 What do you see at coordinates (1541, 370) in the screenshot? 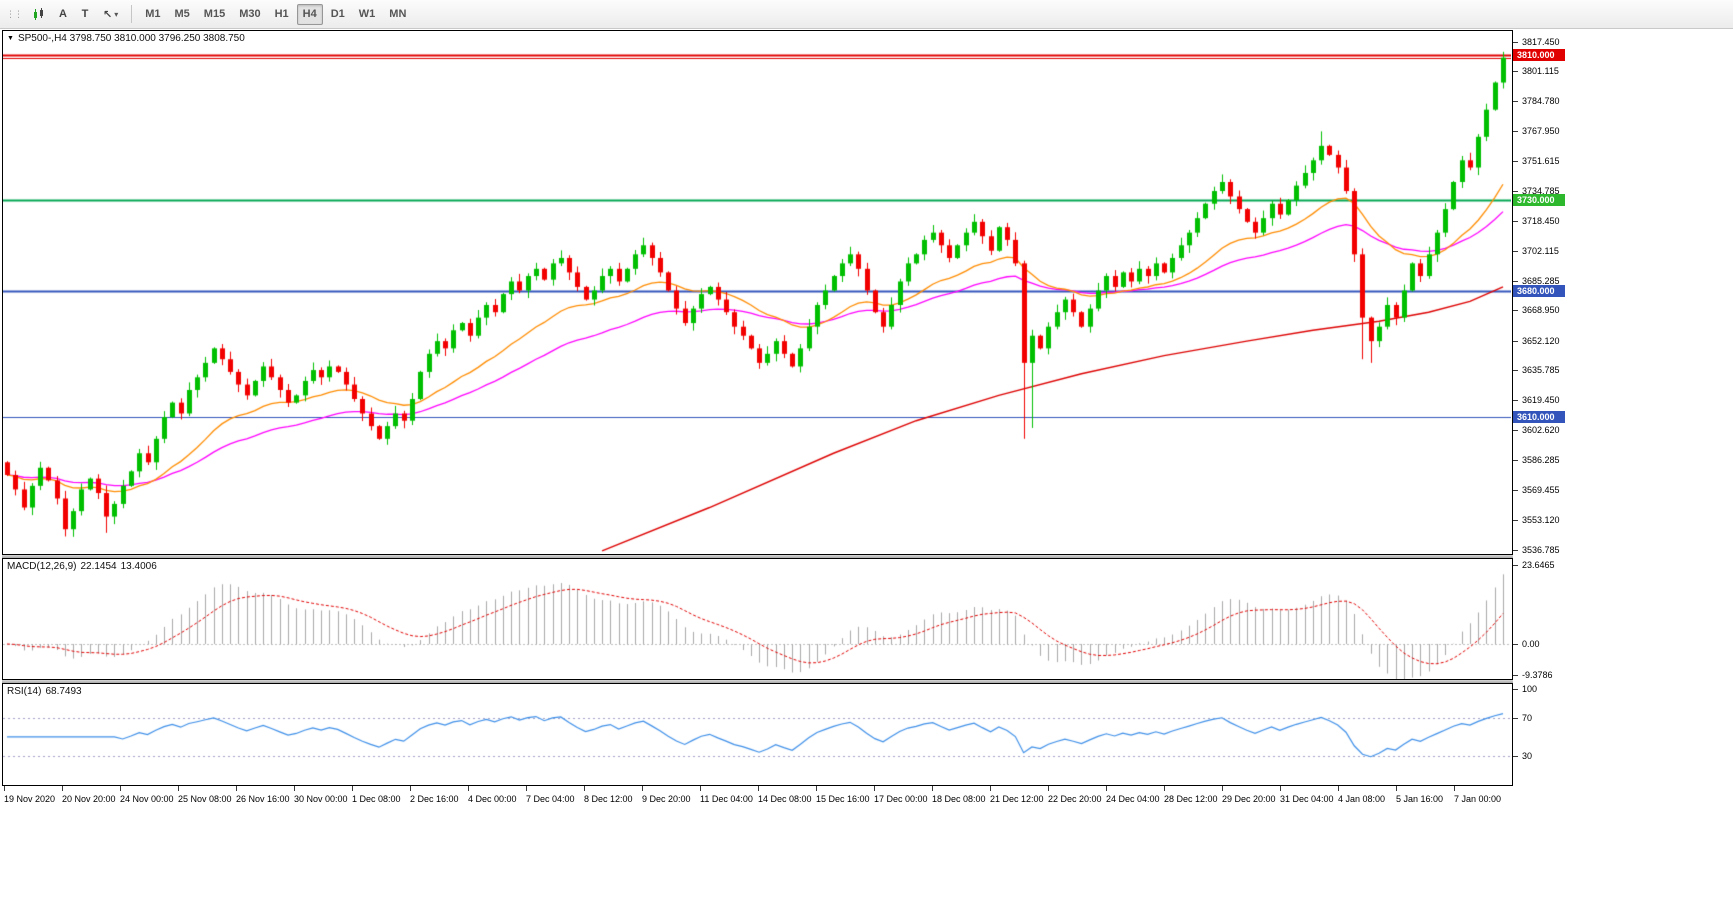
I see `price-axis-label: 3635.785` at bounding box center [1541, 370].